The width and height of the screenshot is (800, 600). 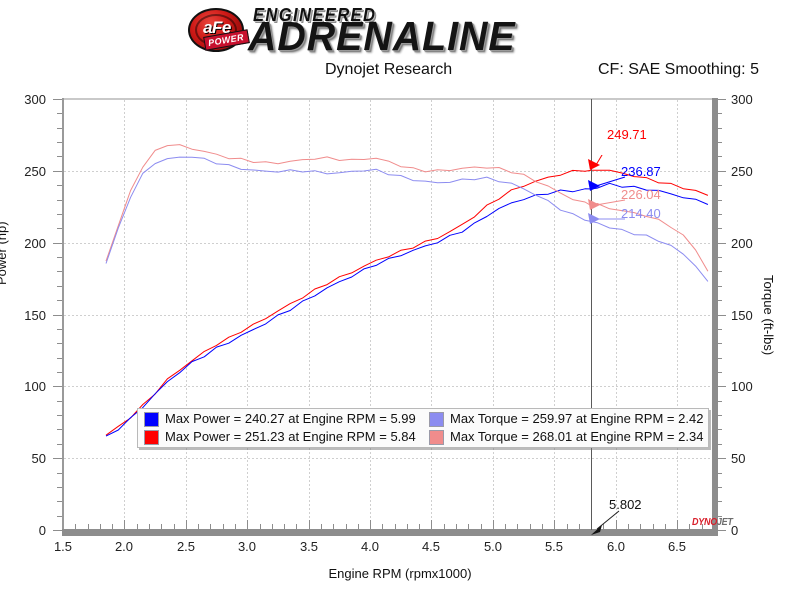 What do you see at coordinates (625, 504) in the screenshot?
I see `cursor-rpm-label: 5.802` at bounding box center [625, 504].